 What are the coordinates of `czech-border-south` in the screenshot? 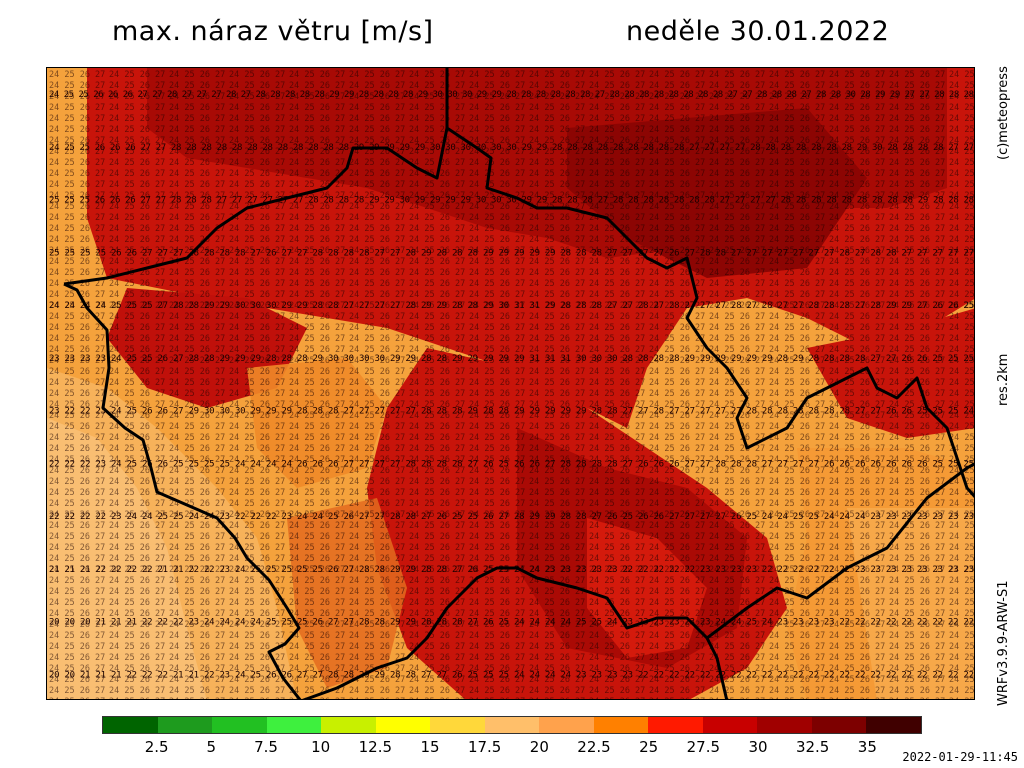 It's located at (515, 632).